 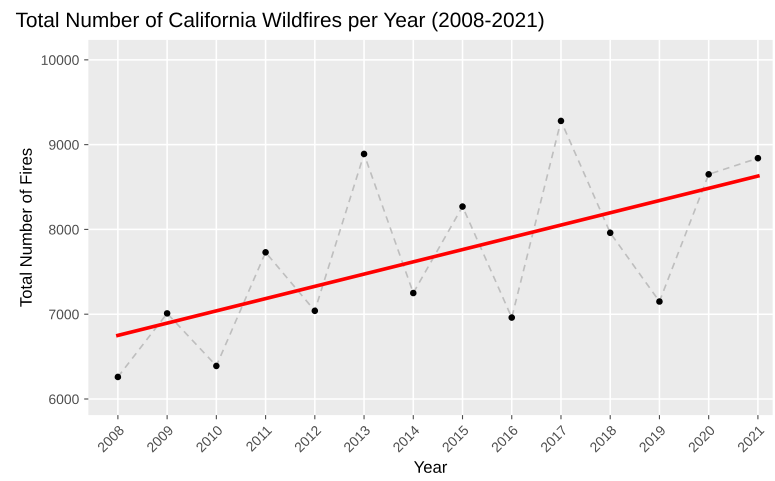 What do you see at coordinates (64, 229) in the screenshot?
I see `y-tick-label: 8000` at bounding box center [64, 229].